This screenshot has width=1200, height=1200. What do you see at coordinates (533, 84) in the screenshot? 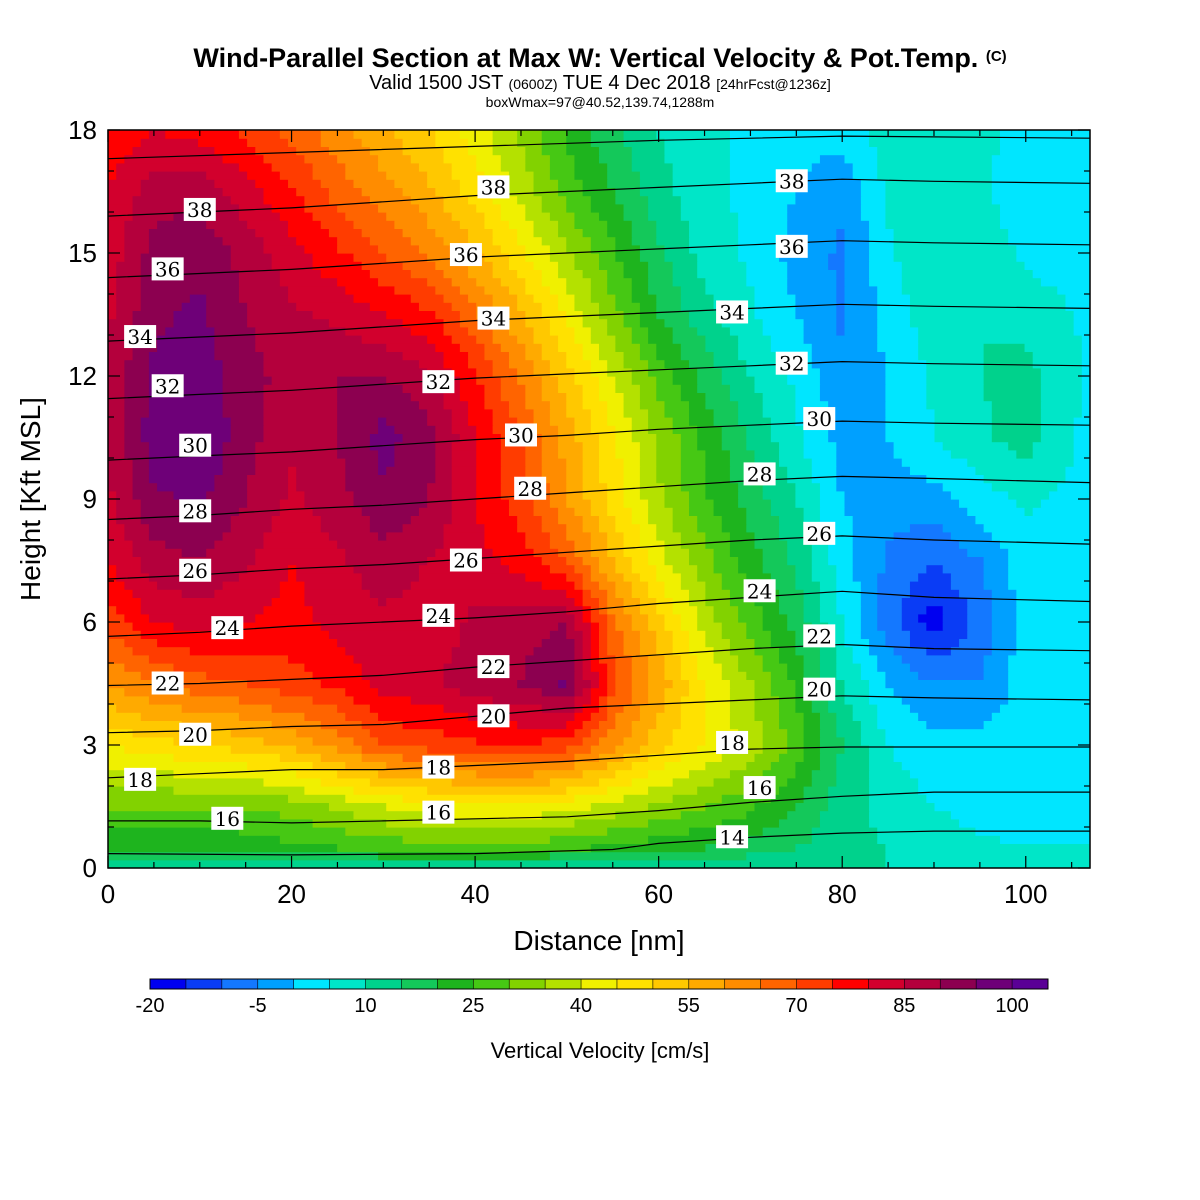
I see `valid-time-zulu: (0600Z)` at bounding box center [533, 84].